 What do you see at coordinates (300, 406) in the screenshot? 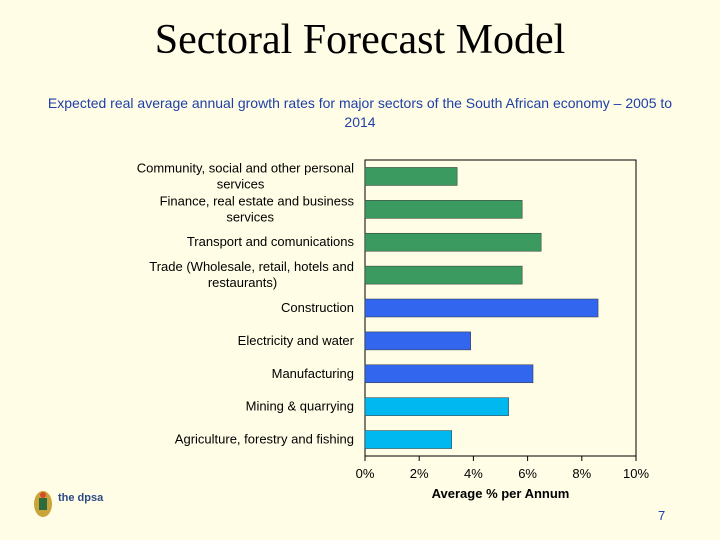
I see `category-label: Mining & quarrying` at bounding box center [300, 406].